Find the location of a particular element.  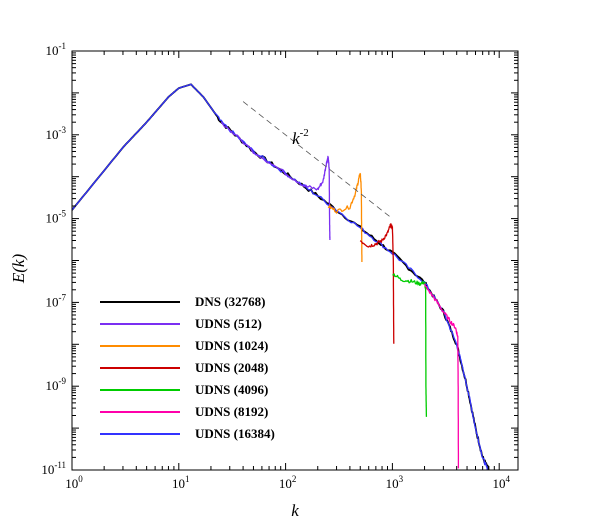

legend-item: UDNS (4096) is located at coordinates (184, 389).